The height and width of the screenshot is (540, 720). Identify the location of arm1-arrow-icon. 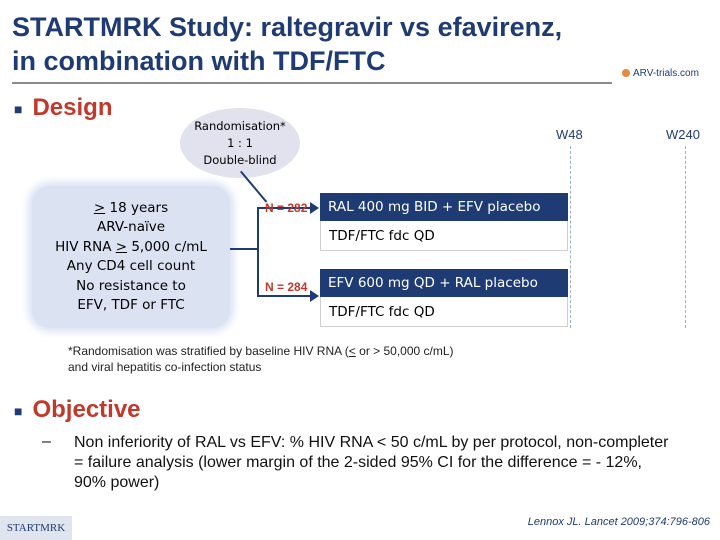
(314, 208).